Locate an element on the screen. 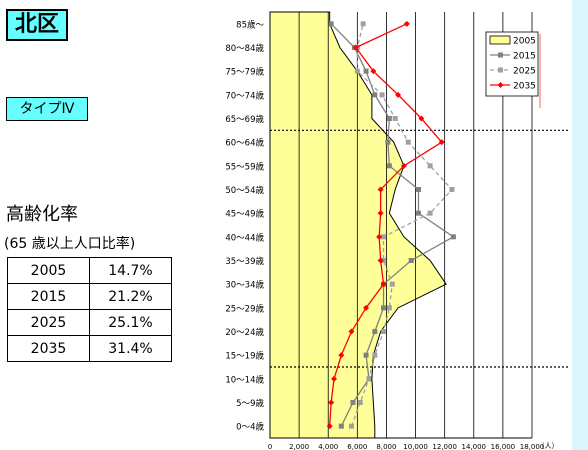 The height and width of the screenshot is (450, 588). y-tick-label: 5～9歳 is located at coordinates (250, 403).